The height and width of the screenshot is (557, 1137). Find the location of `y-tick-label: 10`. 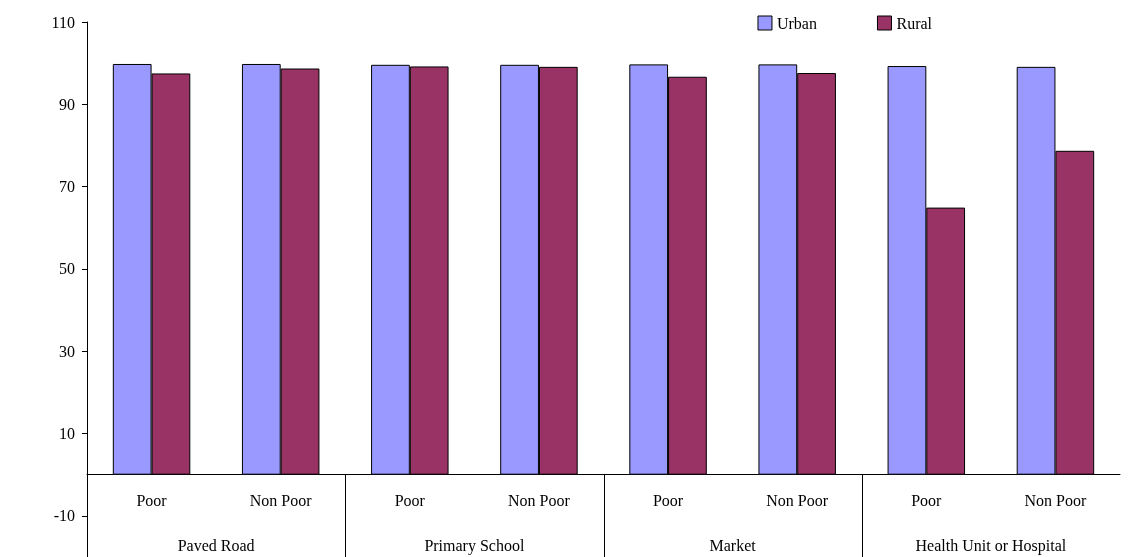

y-tick-label: 10 is located at coordinates (67, 434).